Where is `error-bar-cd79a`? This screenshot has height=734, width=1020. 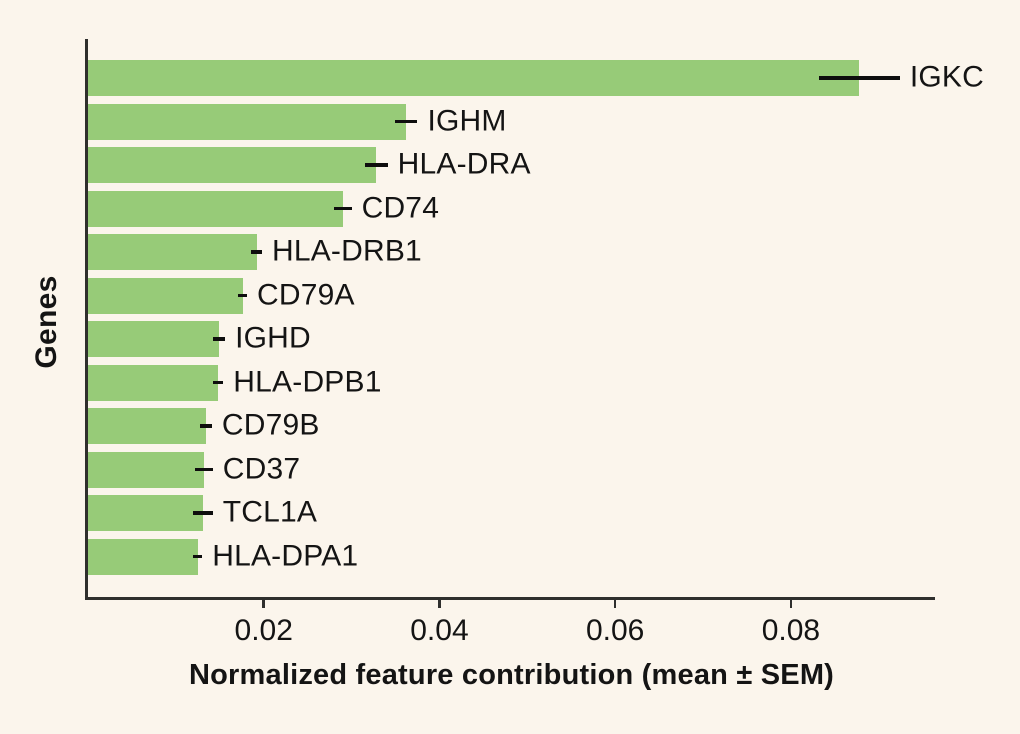
error-bar-cd79a is located at coordinates (243, 295).